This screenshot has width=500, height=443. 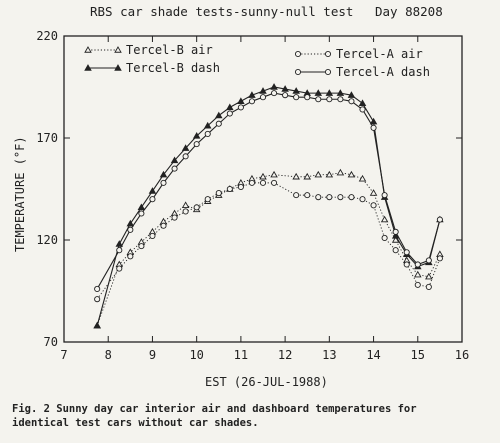 What do you see at coordinates (462, 355) in the screenshot?
I see `x-tick-label: 16` at bounding box center [462, 355].